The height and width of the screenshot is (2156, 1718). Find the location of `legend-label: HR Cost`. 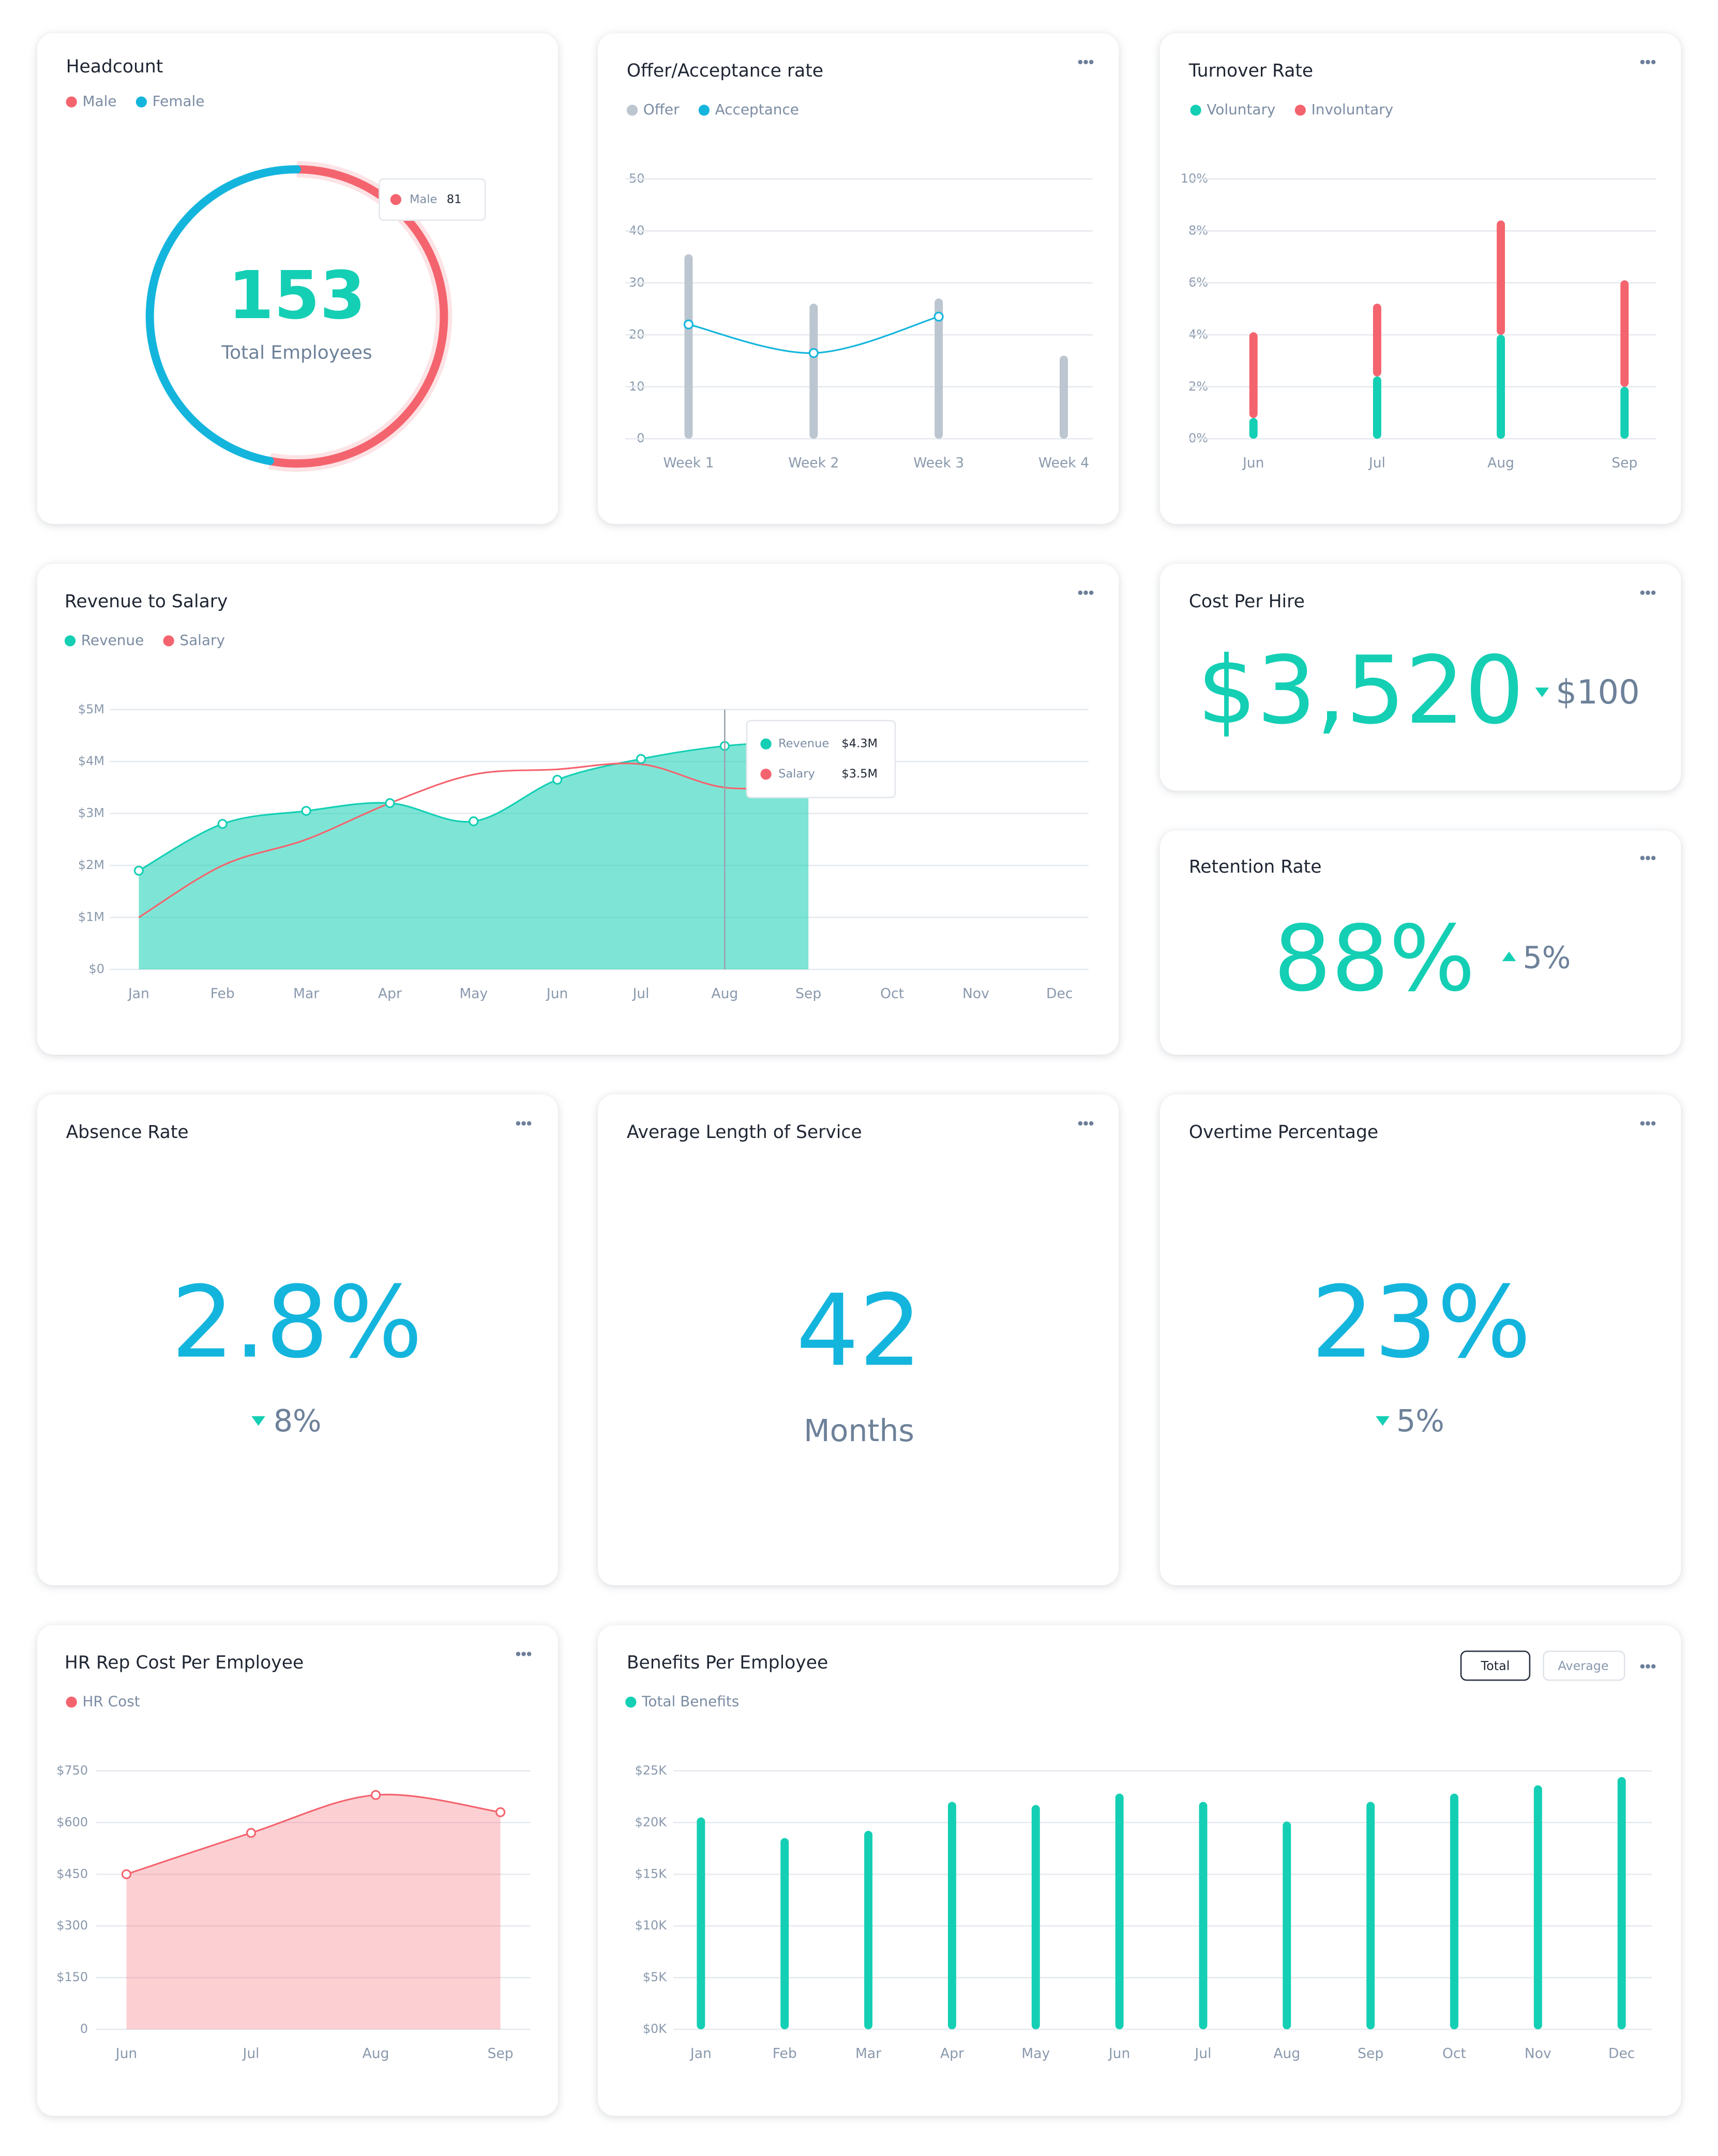

legend-label: HR Cost is located at coordinates (111, 1702).